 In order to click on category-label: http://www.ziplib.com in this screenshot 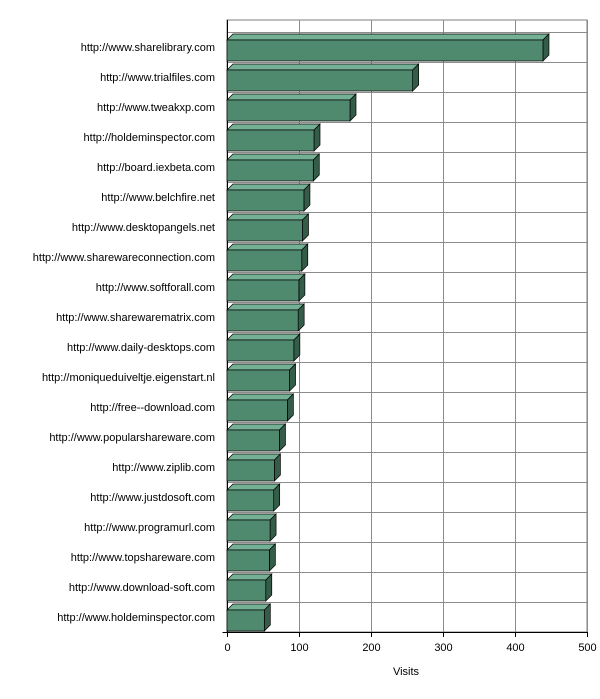, I will do `click(163, 468)`.